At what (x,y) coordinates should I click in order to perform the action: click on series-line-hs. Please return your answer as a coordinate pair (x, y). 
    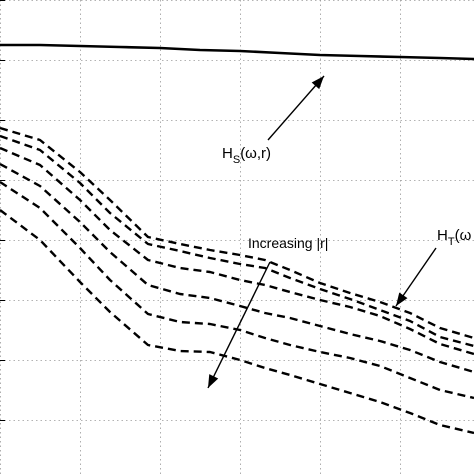
    Looking at the image, I should click on (237, 52).